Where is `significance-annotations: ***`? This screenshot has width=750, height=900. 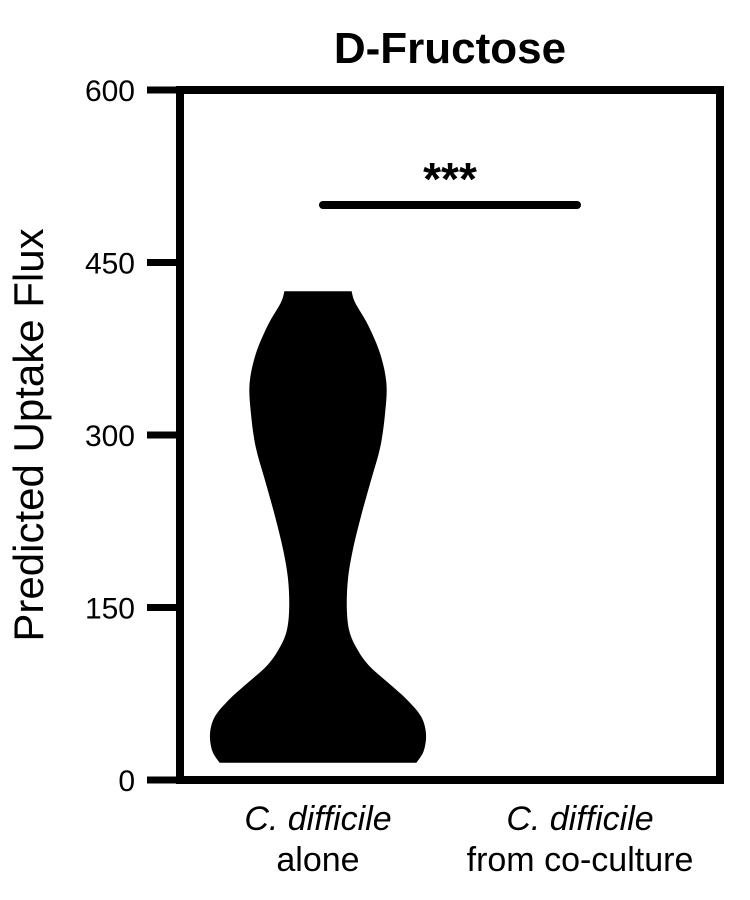 significance-annotations: *** is located at coordinates (450, 181).